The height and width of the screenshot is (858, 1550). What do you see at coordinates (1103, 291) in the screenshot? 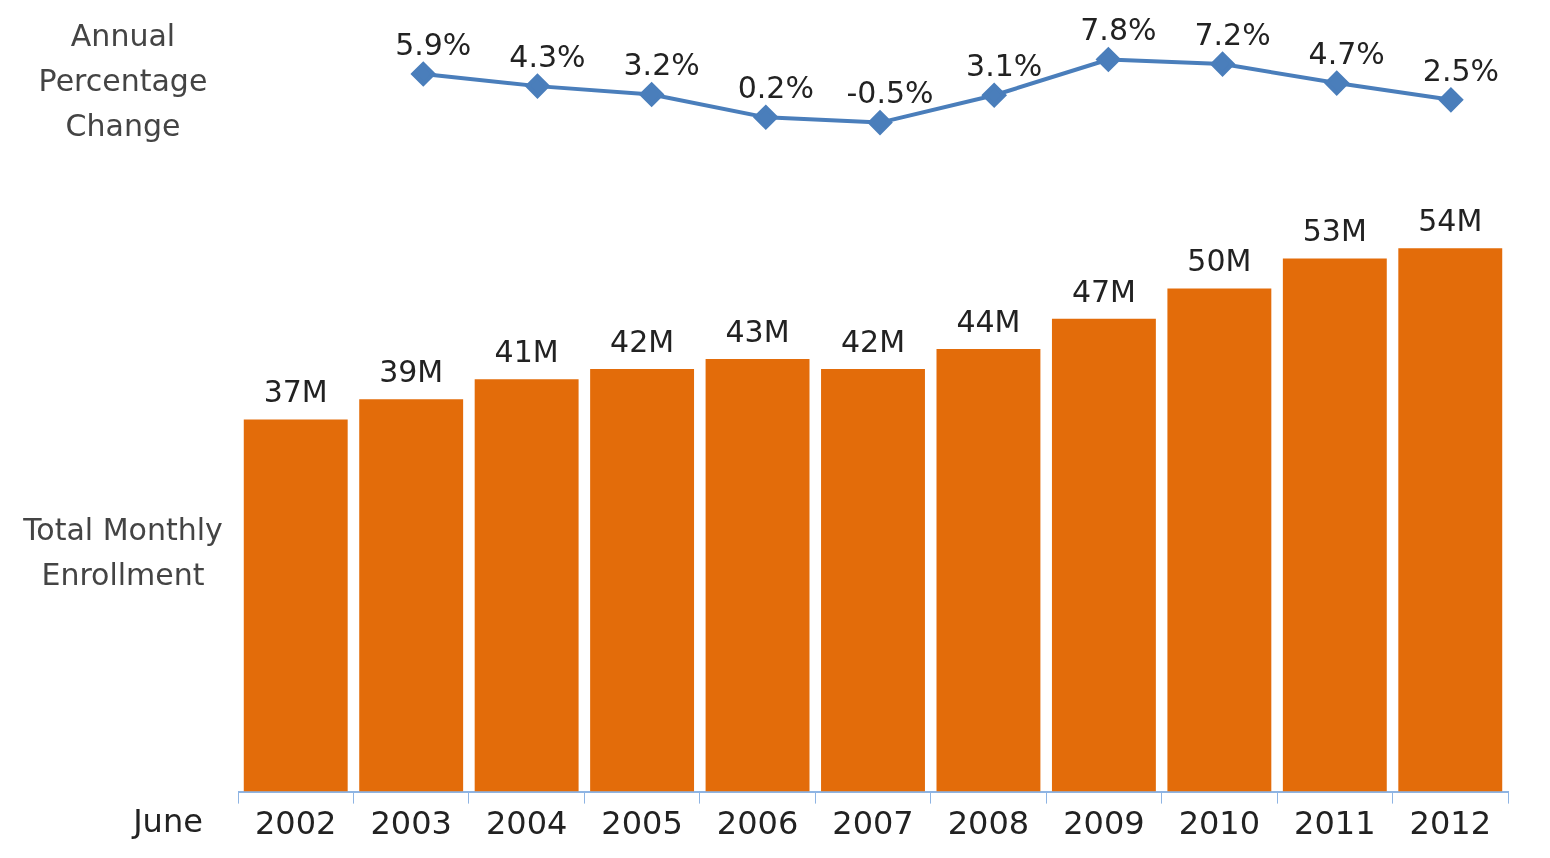
I see `data-label: 47M` at bounding box center [1103, 291].